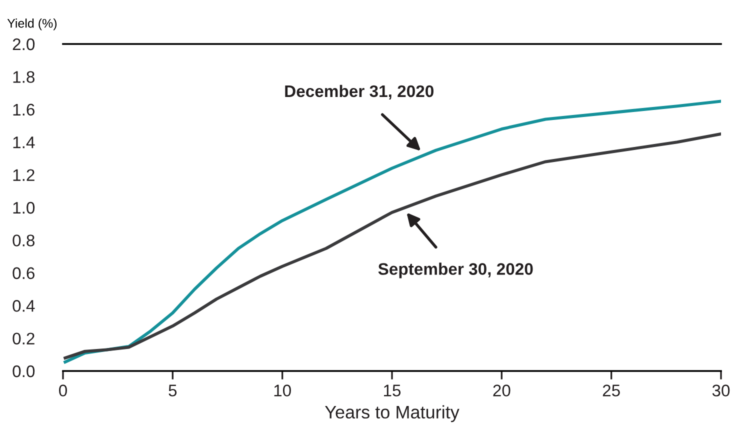  Describe the element at coordinates (63, 390) in the screenshot. I see `x-tick-label: 0` at that location.